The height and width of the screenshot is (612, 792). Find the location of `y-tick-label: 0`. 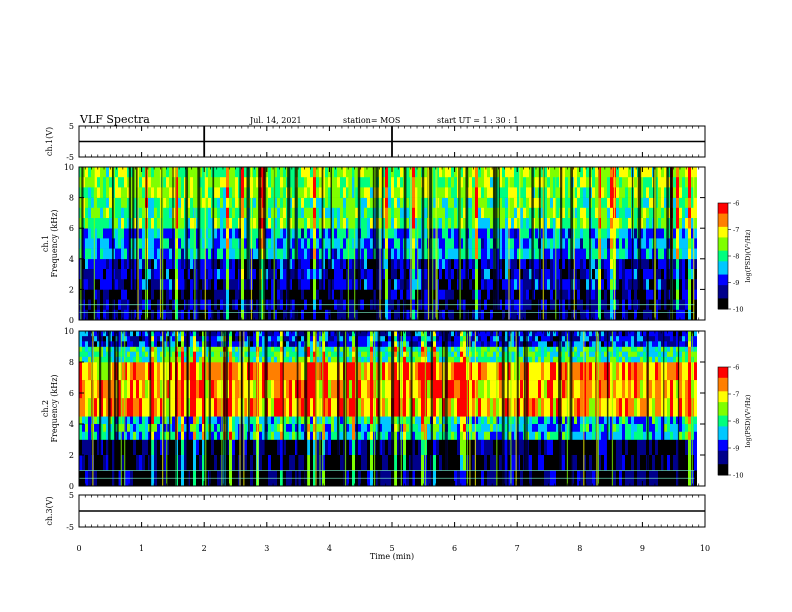

y-tick-label: 0 is located at coordinates (71, 320).